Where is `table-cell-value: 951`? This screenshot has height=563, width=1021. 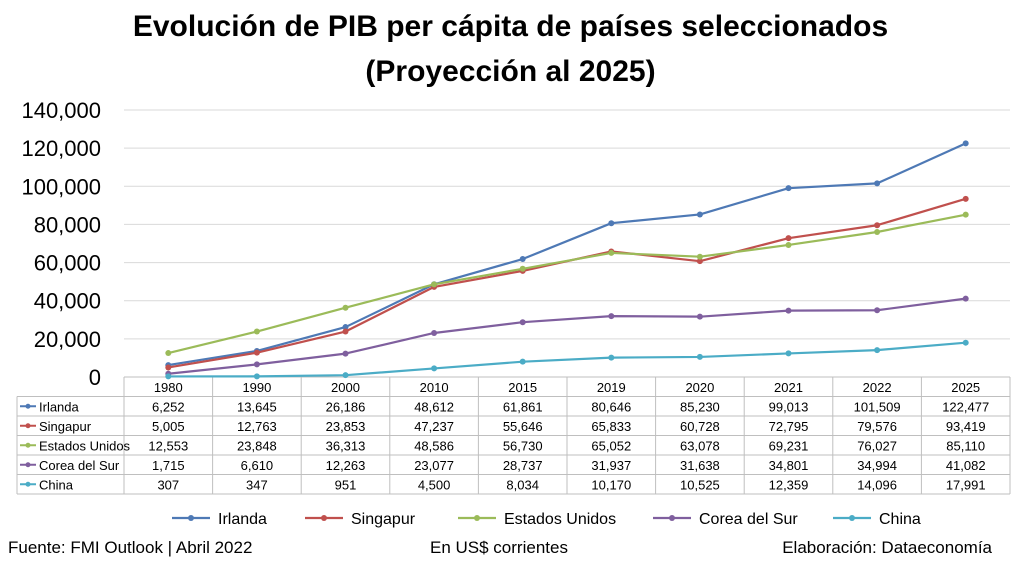
table-cell-value: 951 is located at coordinates (346, 484).